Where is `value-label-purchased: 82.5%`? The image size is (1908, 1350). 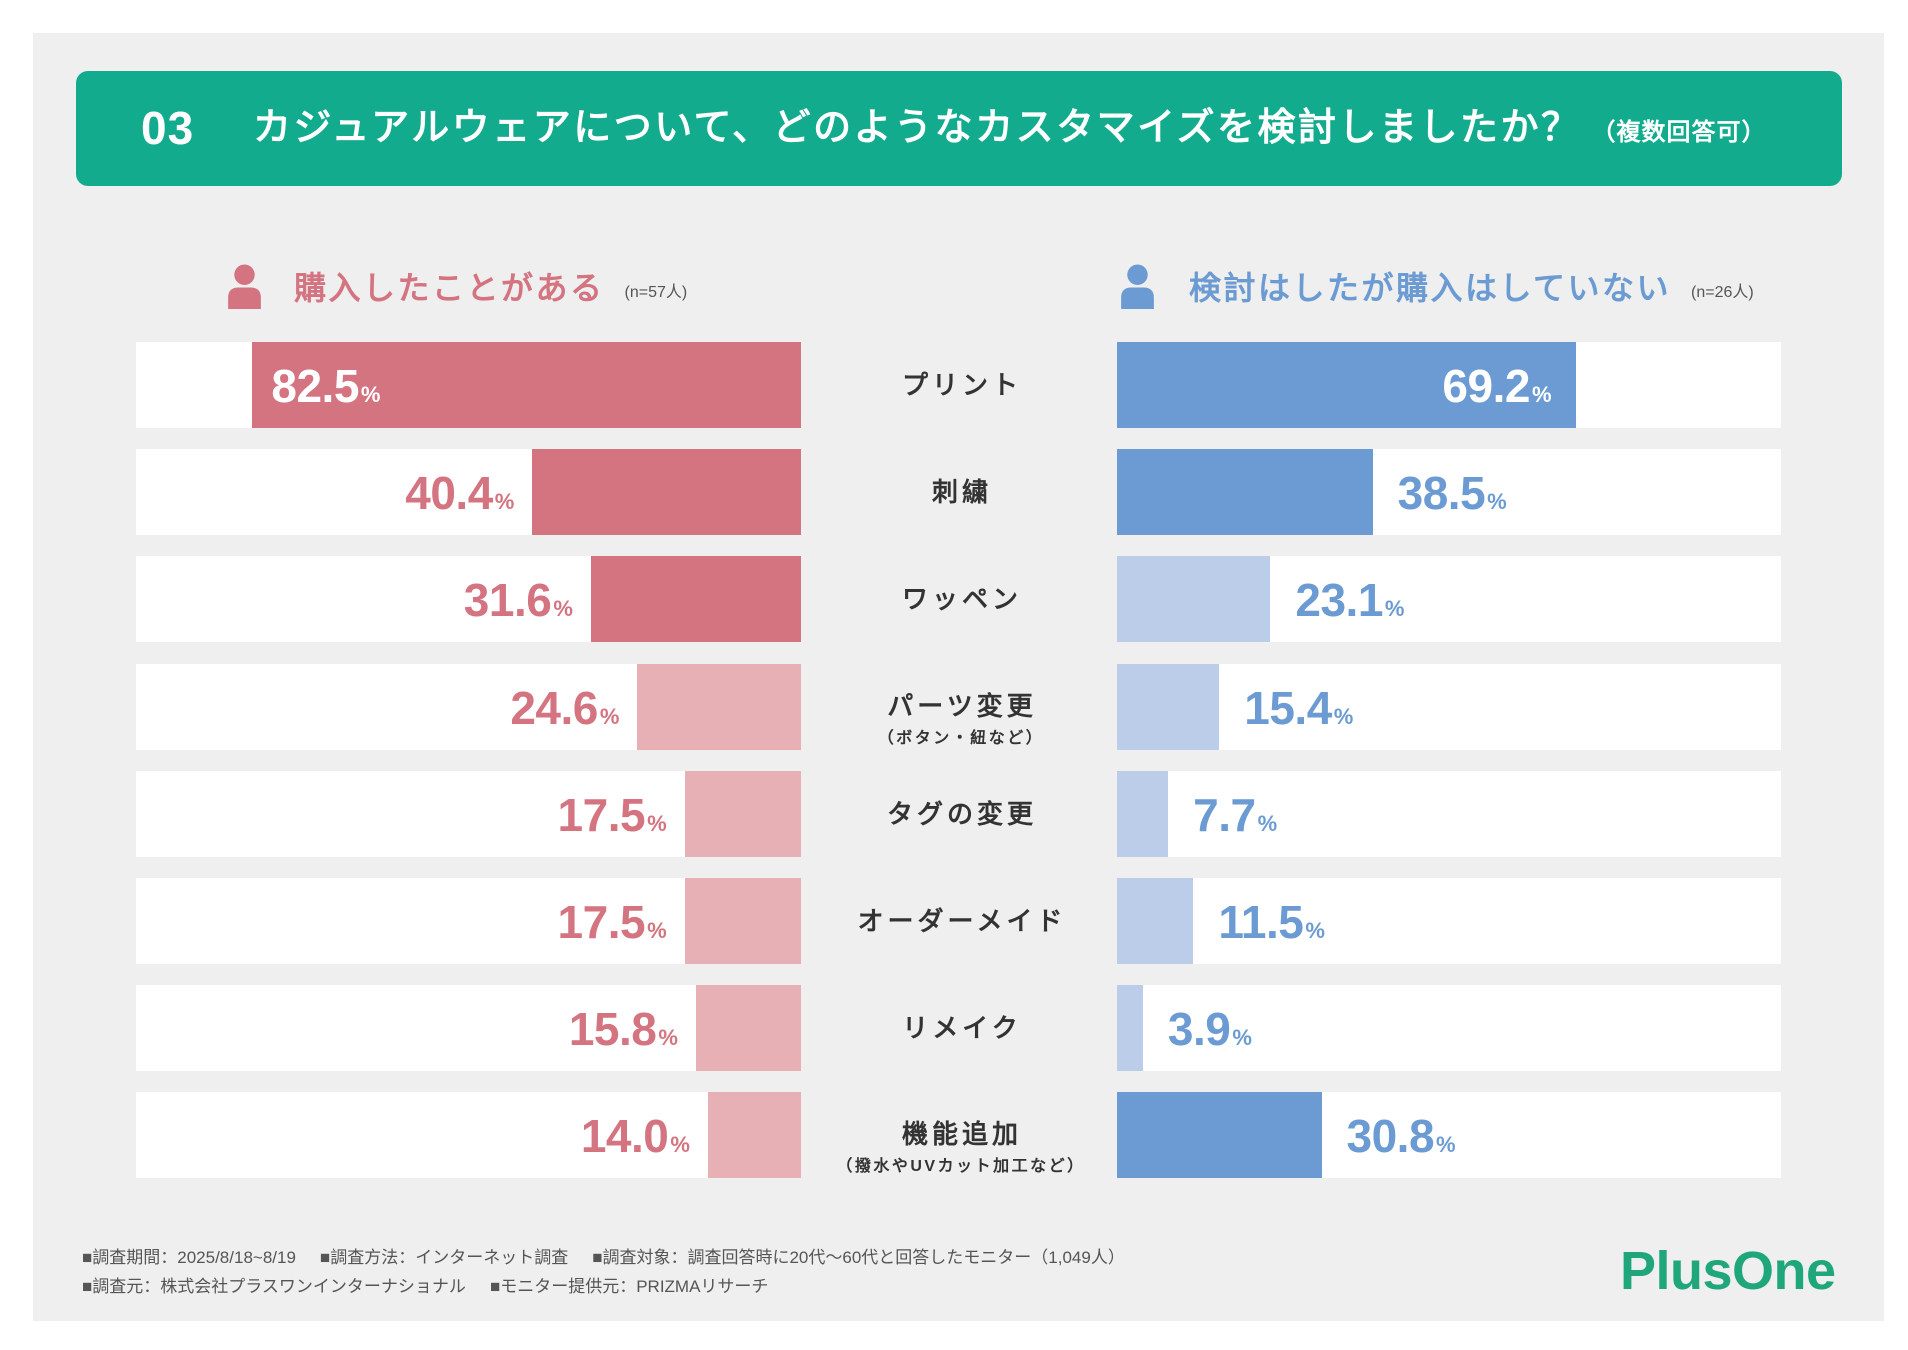
value-label-purchased: 82.5% is located at coordinates (325, 385).